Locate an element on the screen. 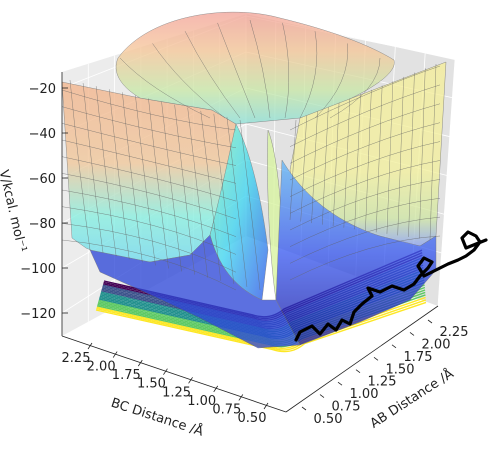 This screenshot has width=491, height=458. surface-valley-floor is located at coordinates (195, 291).